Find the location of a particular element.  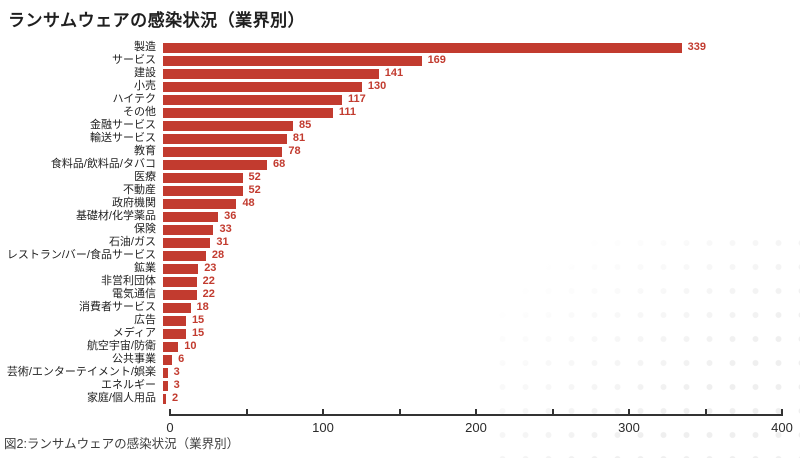

bar-track: 52 is located at coordinates (469, 177).